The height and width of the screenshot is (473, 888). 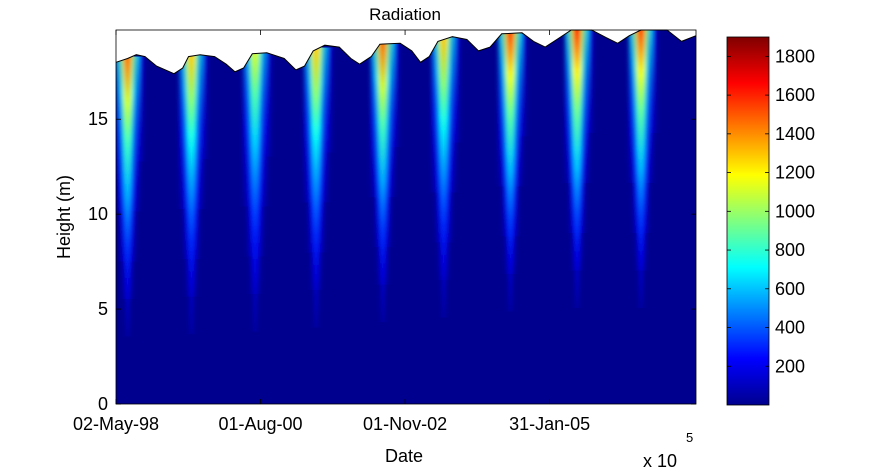 I want to click on colorbar-tick-label: 800, so click(x=790, y=250).